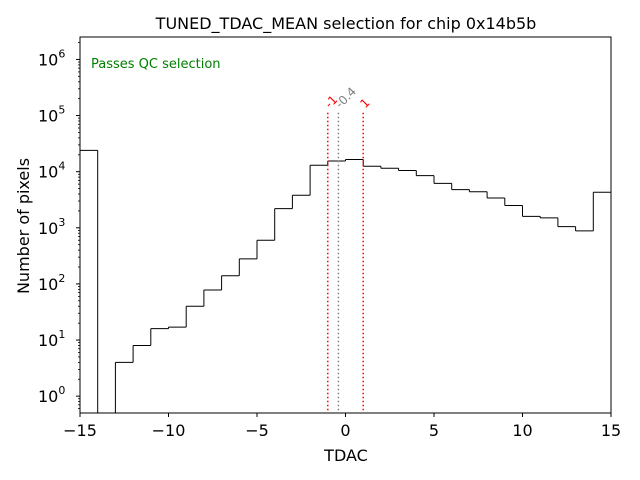  Describe the element at coordinates (51, 339) in the screenshot. I see `y-tick-label: 10¹` at that location.